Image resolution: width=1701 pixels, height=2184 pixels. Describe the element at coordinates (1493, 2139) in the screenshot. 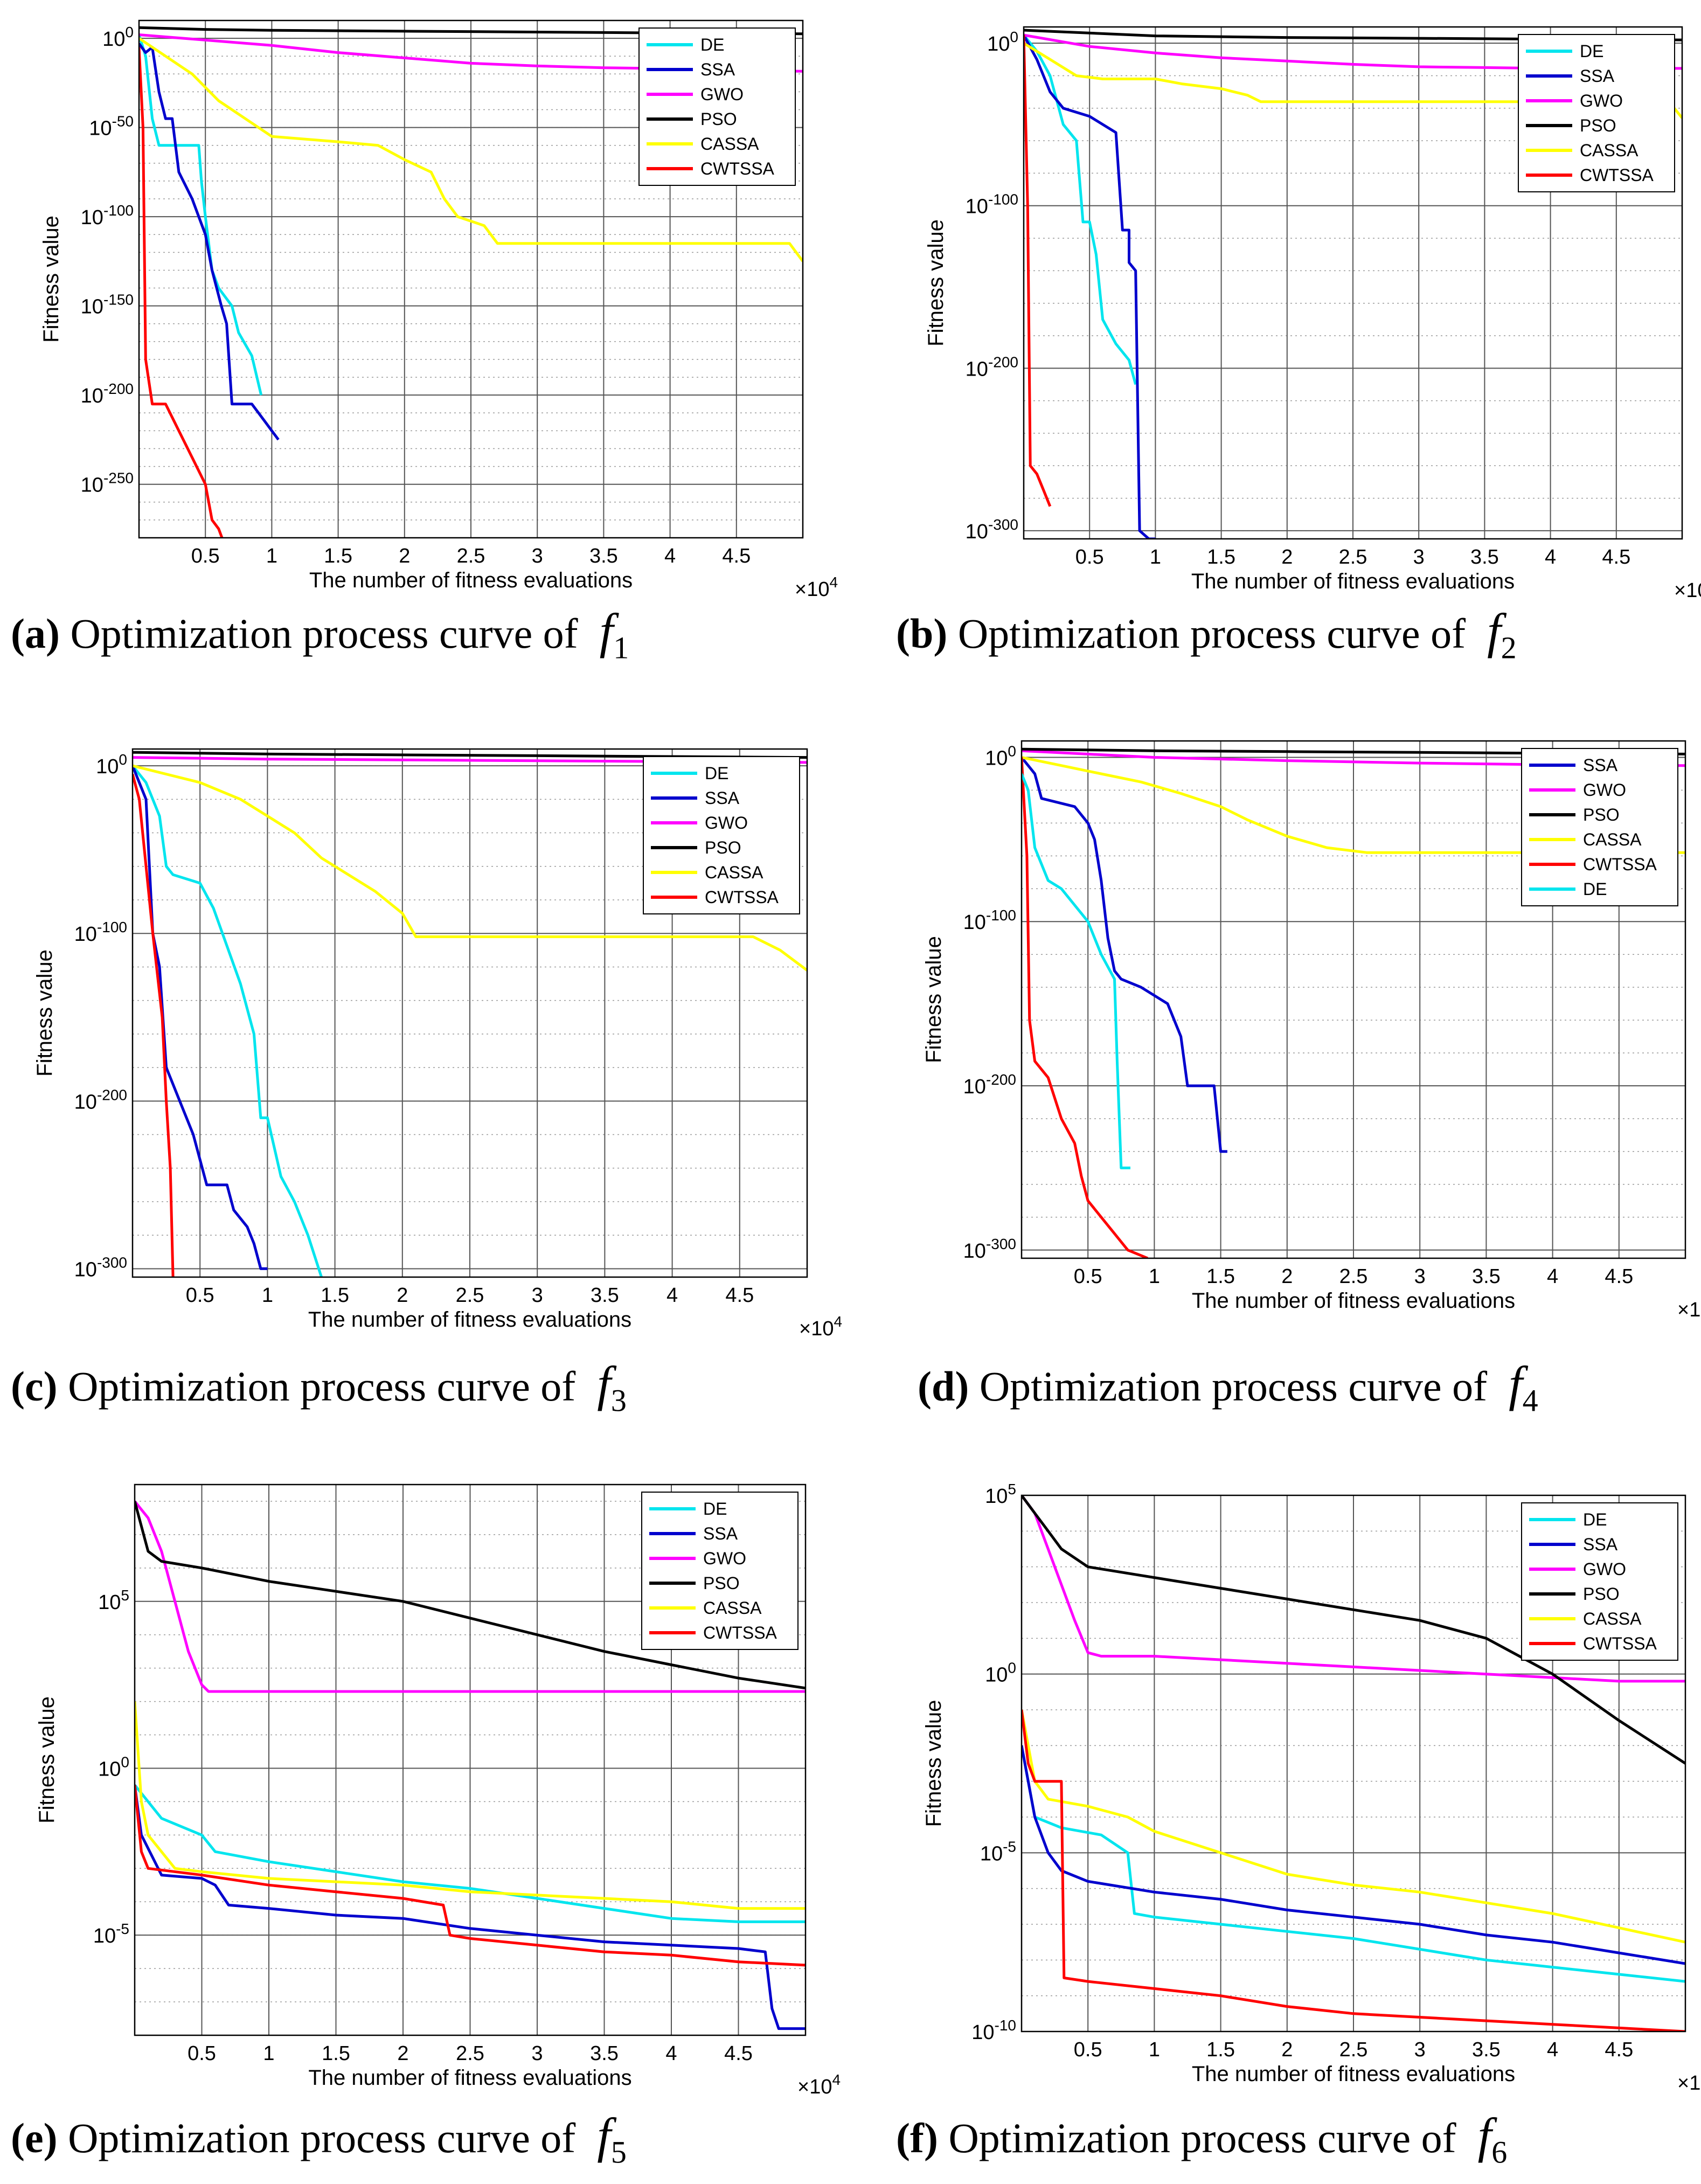

I see `caption-function: f6` at that location.